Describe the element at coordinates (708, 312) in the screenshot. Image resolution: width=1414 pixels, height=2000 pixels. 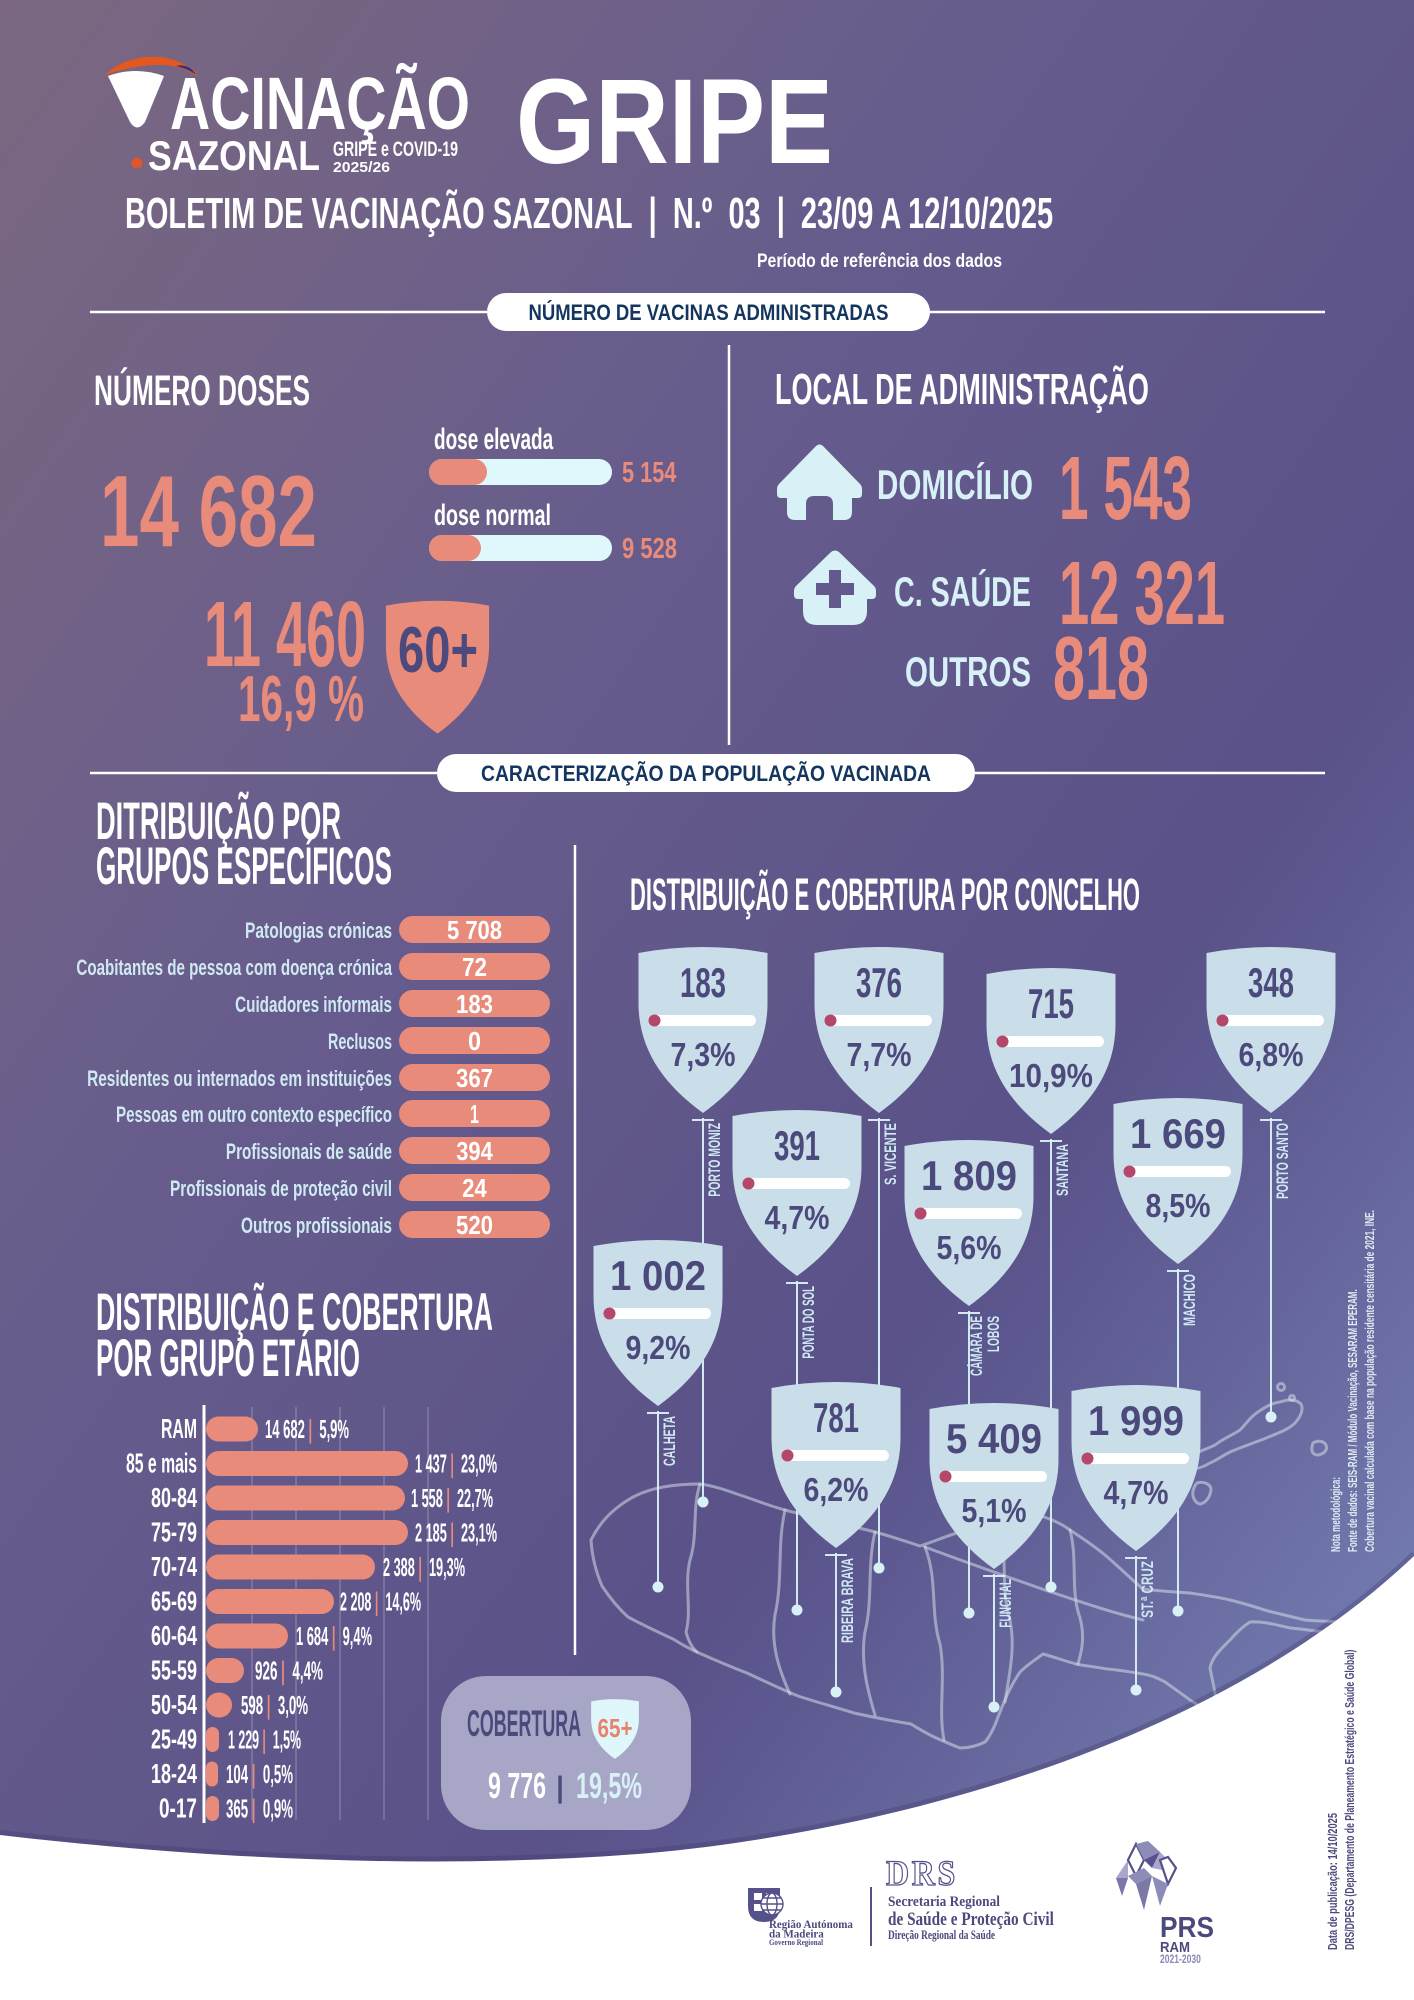
I see `svg-text:NÚMERO DE VACINAS ADMINISTRADA: NÚMERO DE VACINAS ADMINISTRADAS` at that location.